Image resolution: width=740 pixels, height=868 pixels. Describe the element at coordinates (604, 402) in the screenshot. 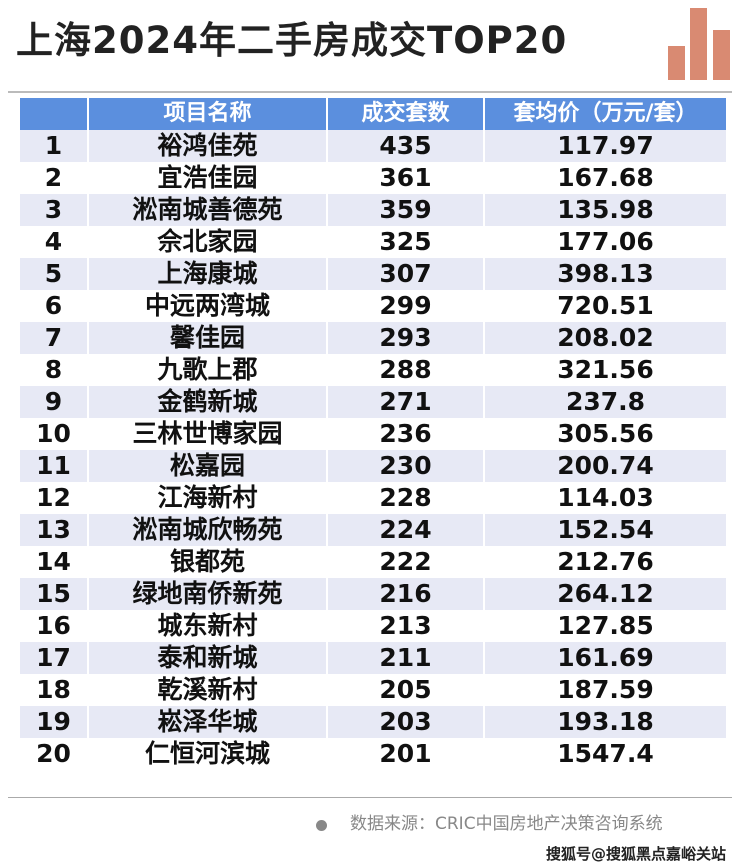

I see `cell-avg-price: 237.8` at that location.